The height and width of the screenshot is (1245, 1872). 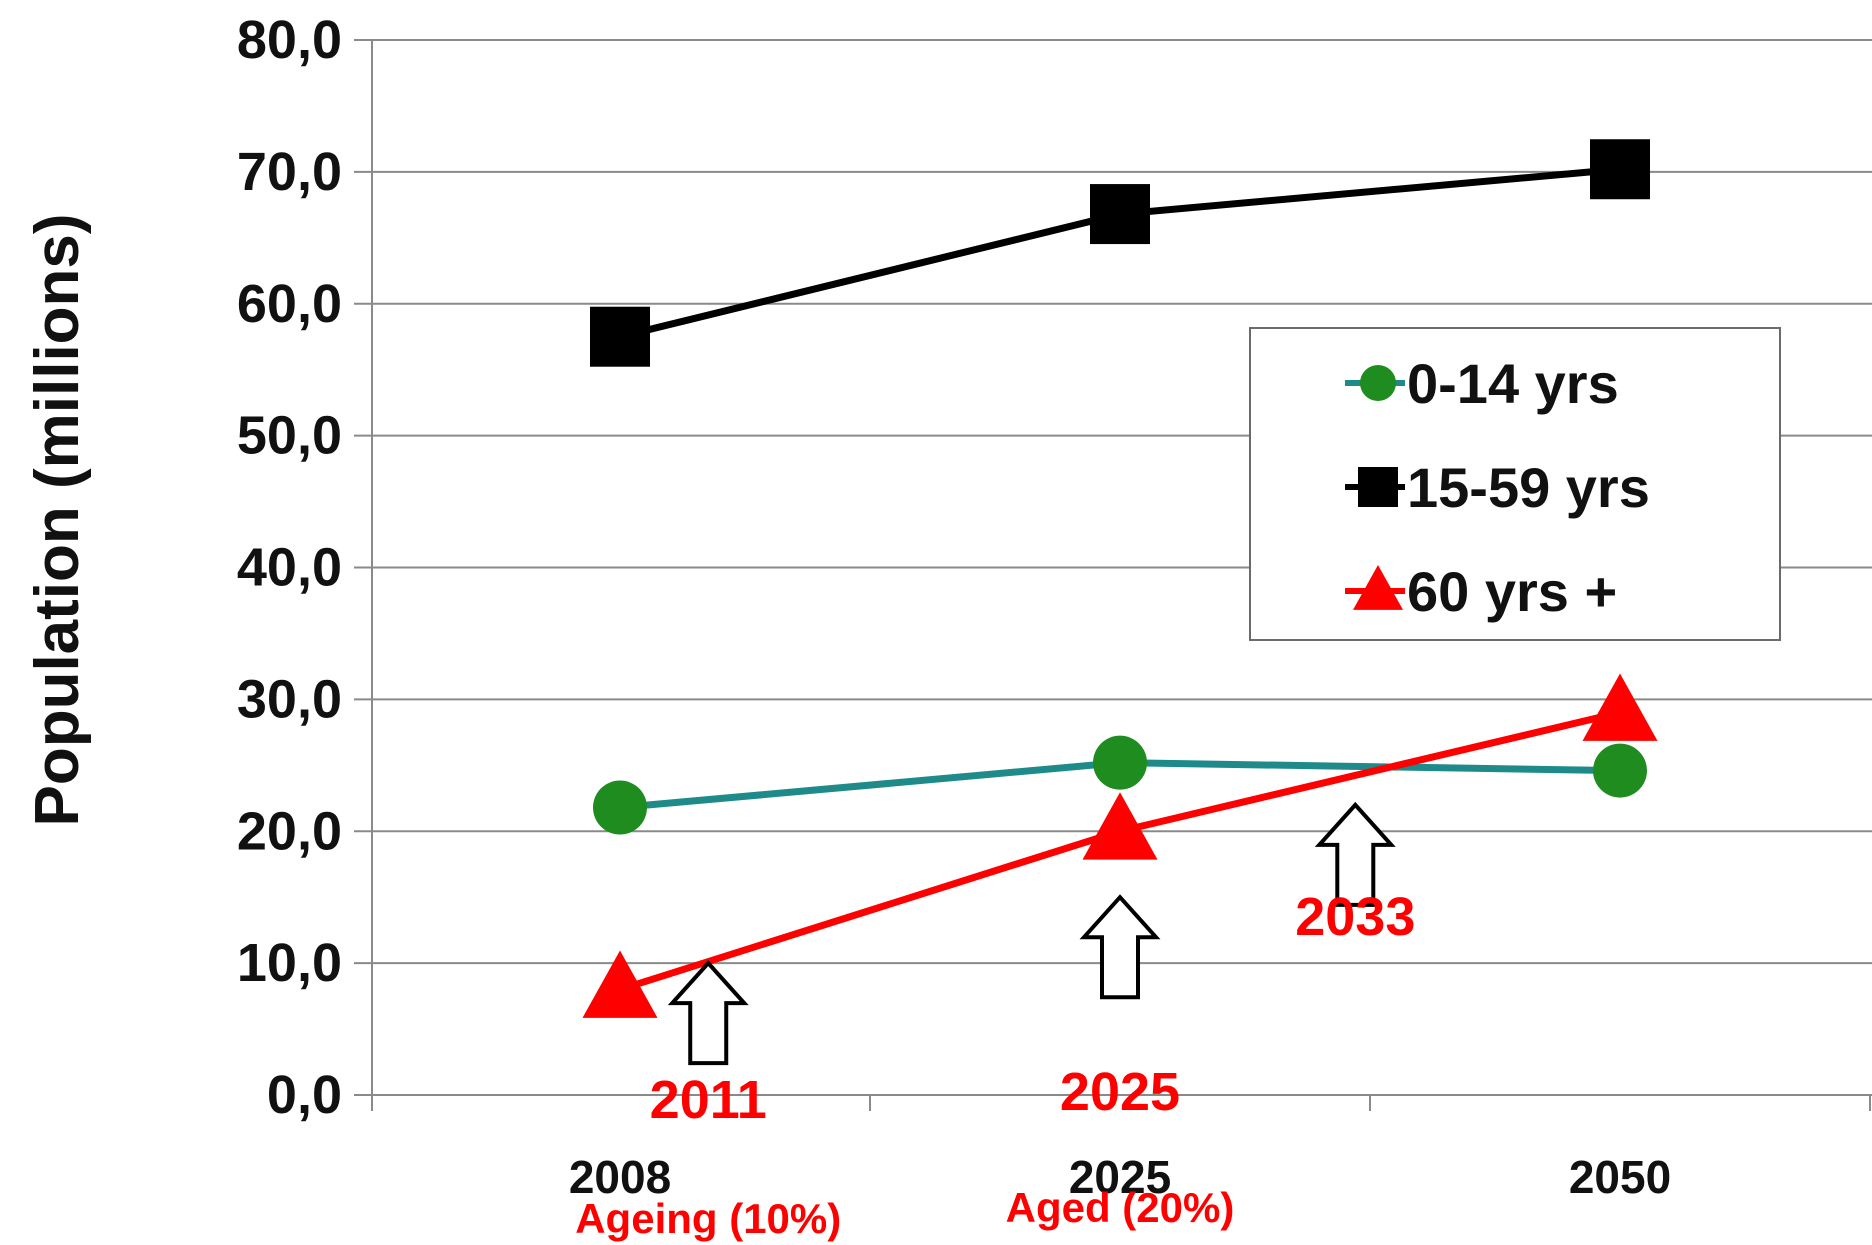 I want to click on x-tick-label: 2008, so click(x=620, y=1177).